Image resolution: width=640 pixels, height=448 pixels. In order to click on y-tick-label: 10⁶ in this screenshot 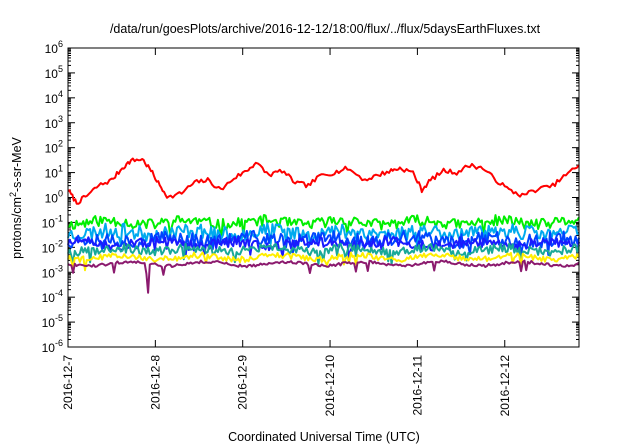, I will do `click(54, 47)`.